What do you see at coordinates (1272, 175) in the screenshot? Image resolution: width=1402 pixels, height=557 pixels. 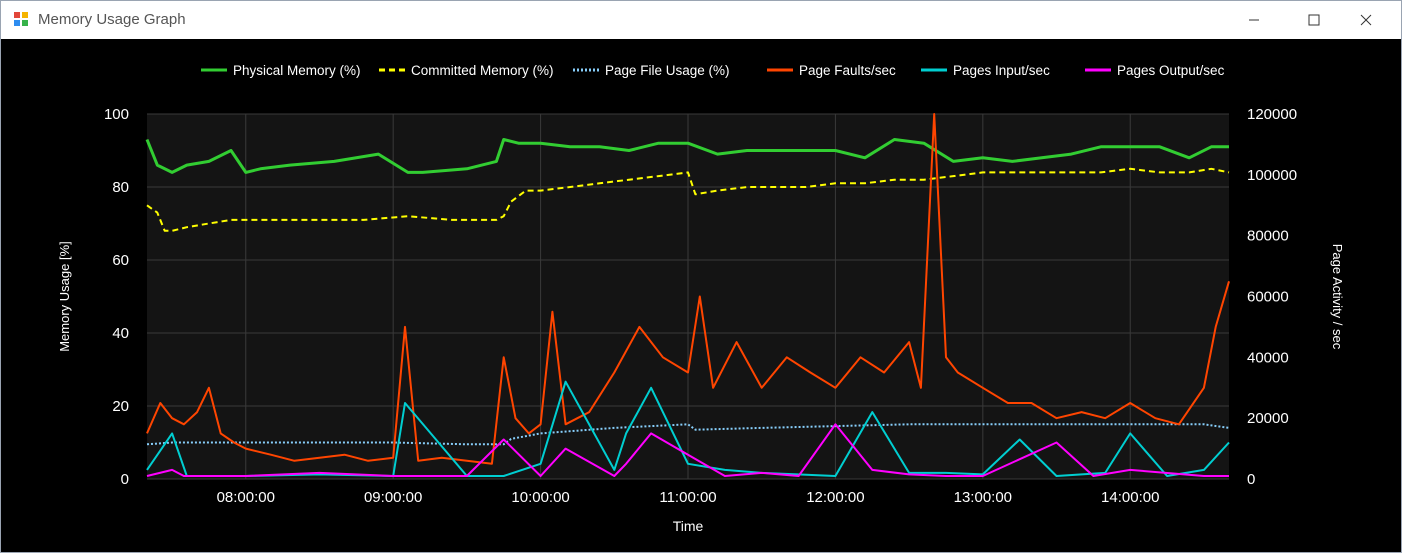 I see `y-right-tick-label: 100000` at bounding box center [1272, 175].